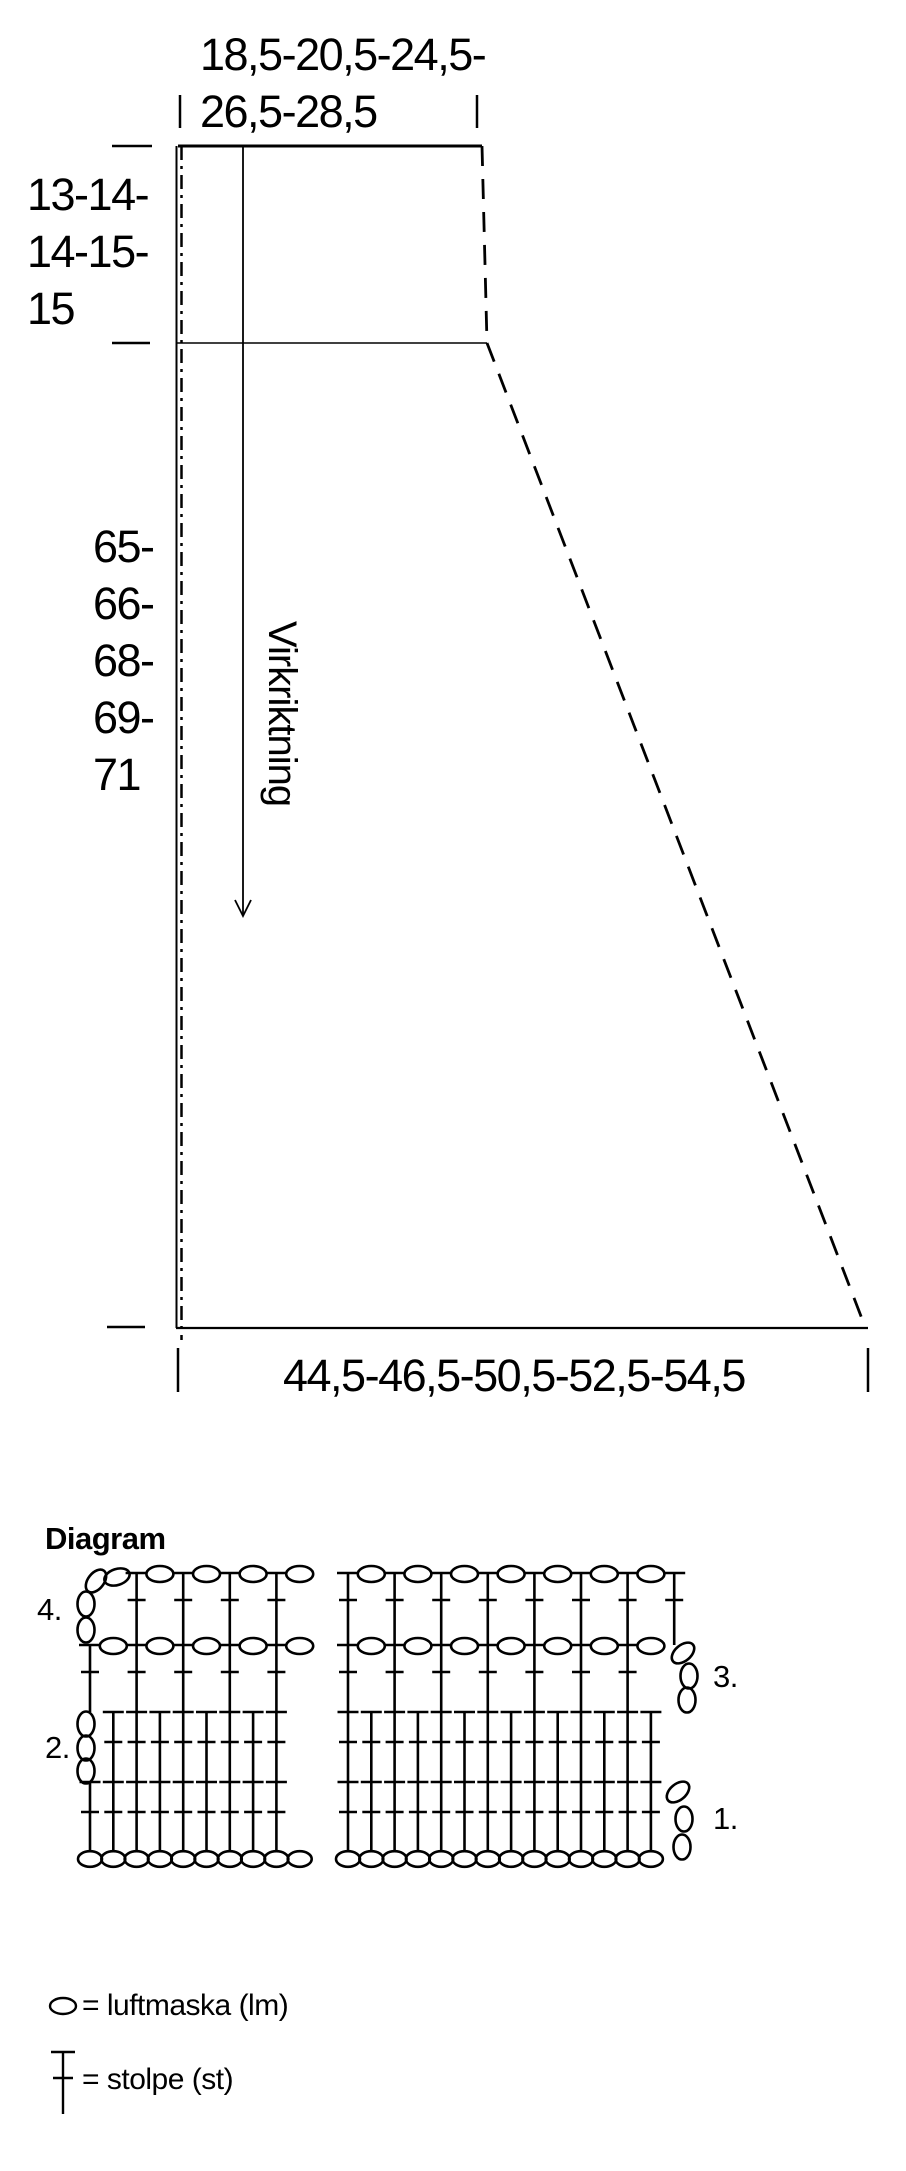 The height and width of the screenshot is (2171, 906). I want to click on yoke-height-measurement: 13-14- 14-15- 15, so click(88, 251).